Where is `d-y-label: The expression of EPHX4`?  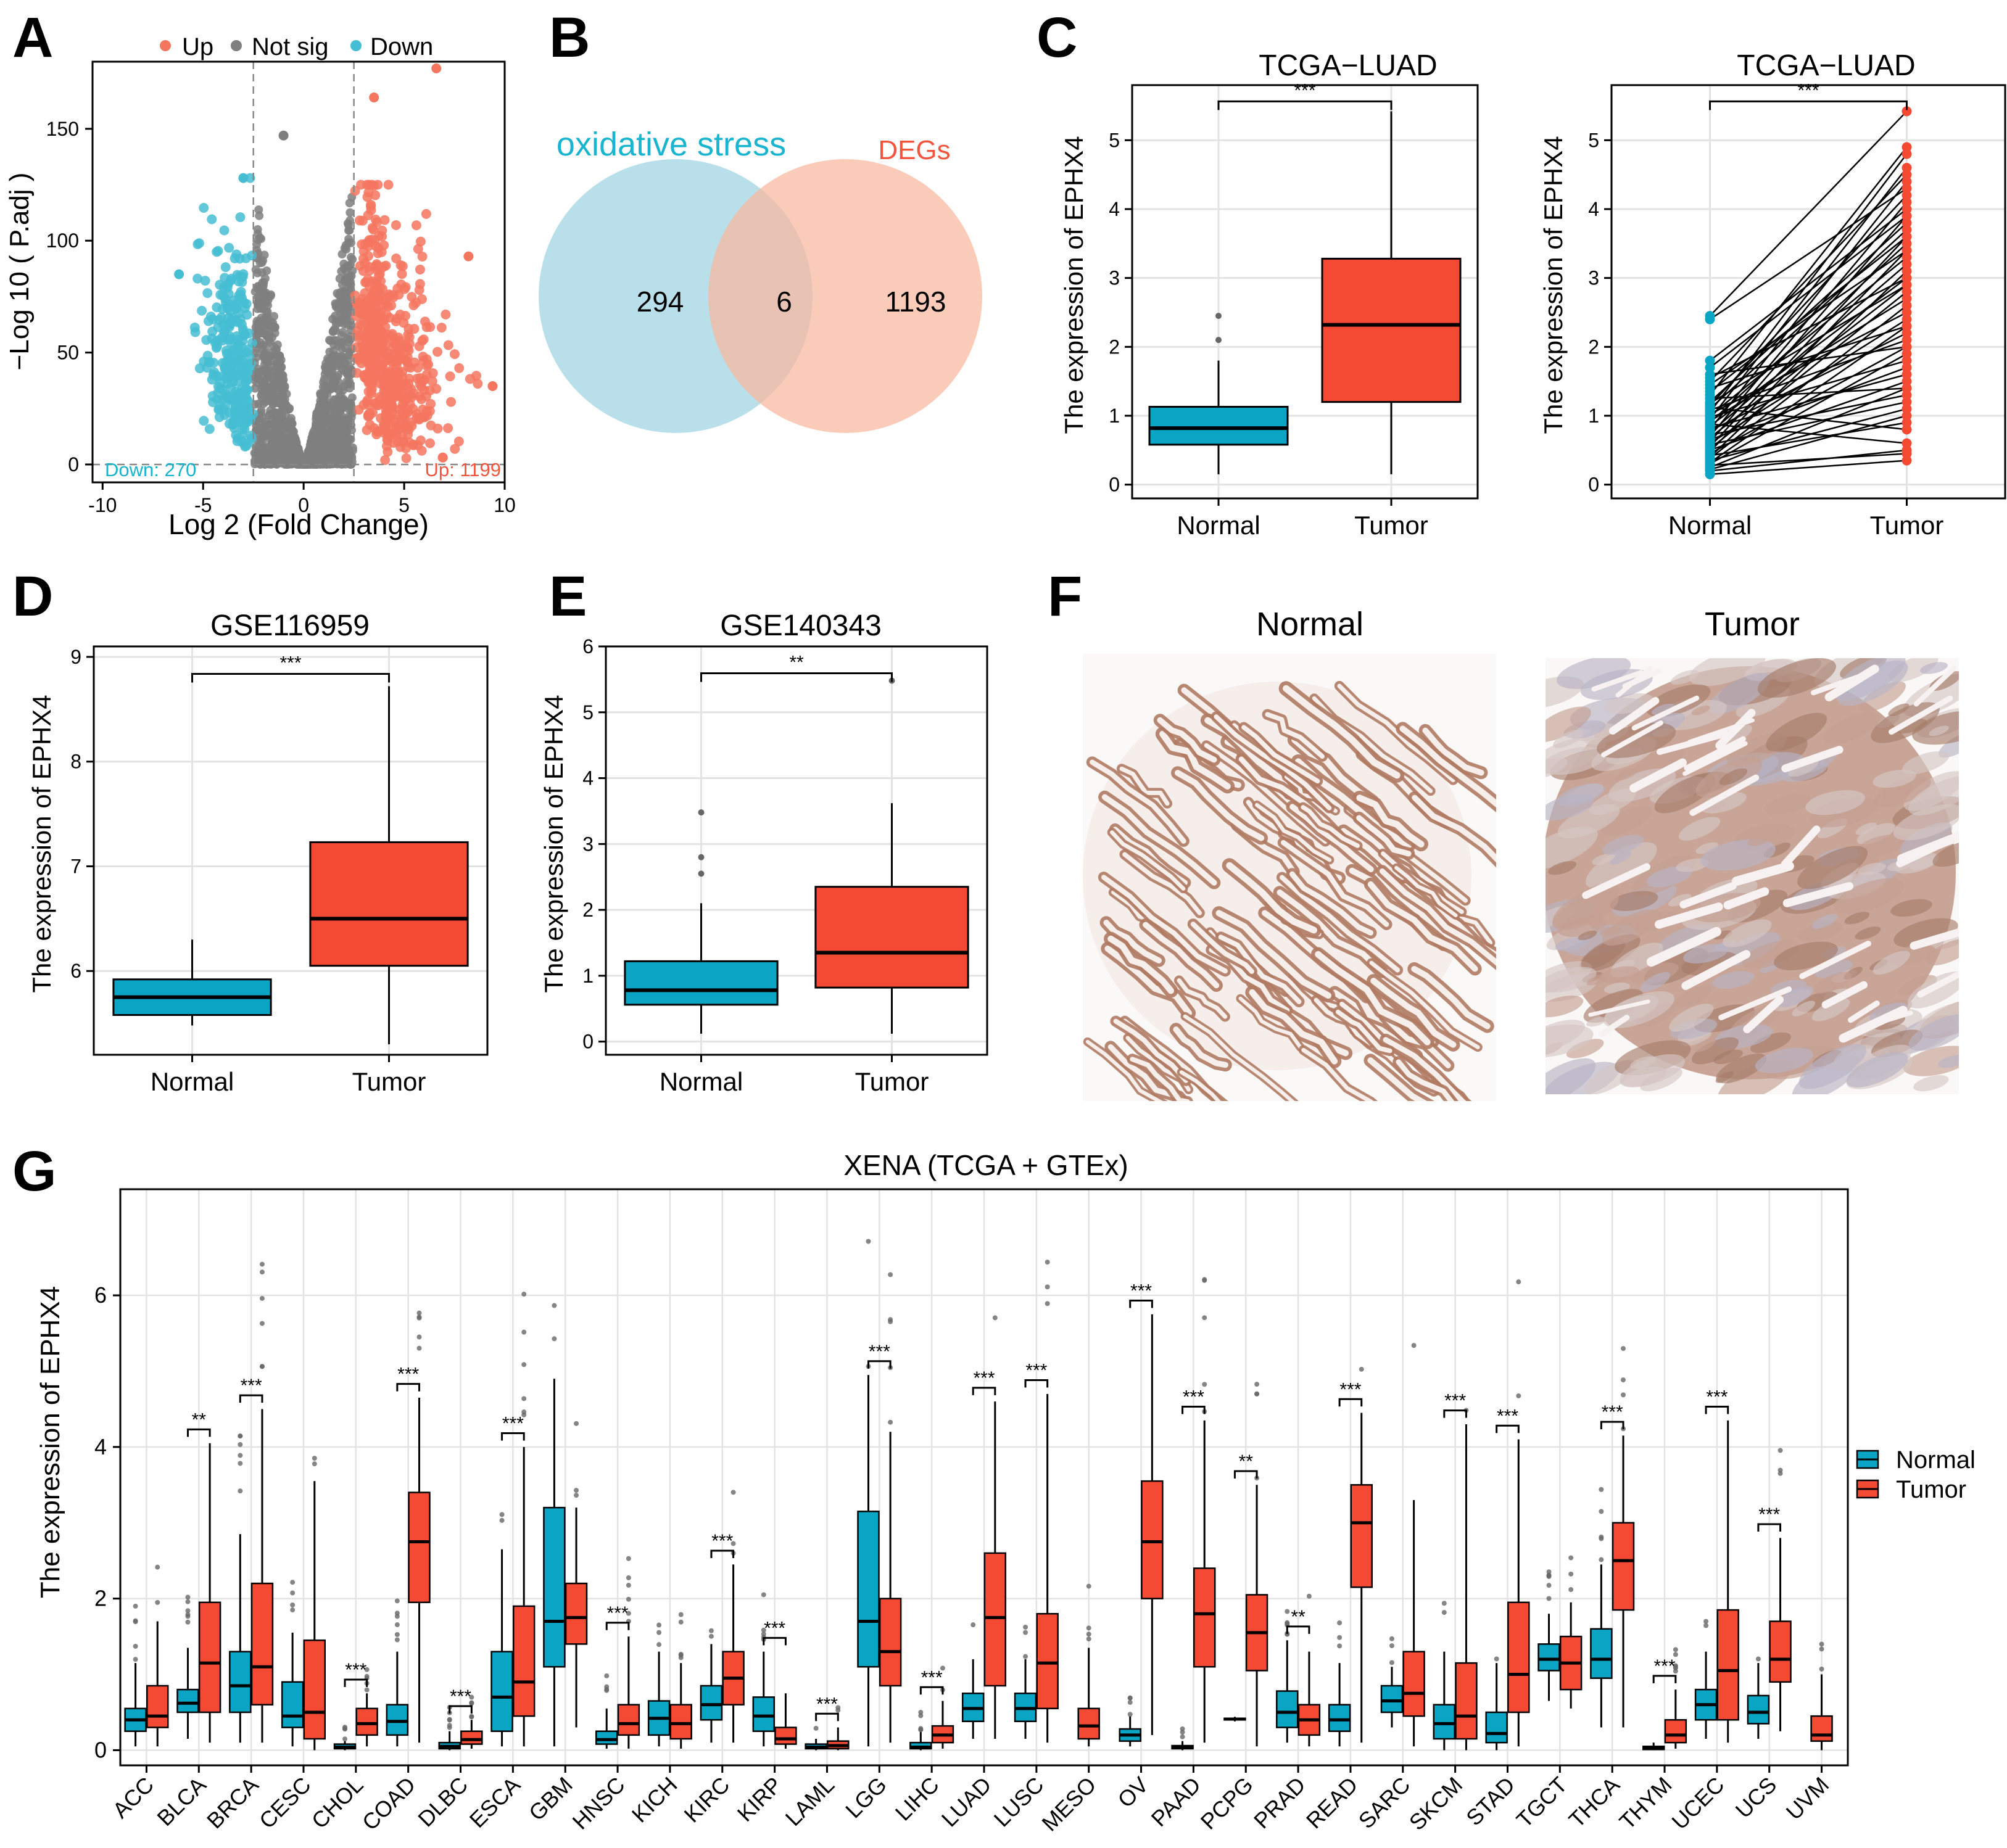 d-y-label: The expression of EPHX4 is located at coordinates (41, 843).